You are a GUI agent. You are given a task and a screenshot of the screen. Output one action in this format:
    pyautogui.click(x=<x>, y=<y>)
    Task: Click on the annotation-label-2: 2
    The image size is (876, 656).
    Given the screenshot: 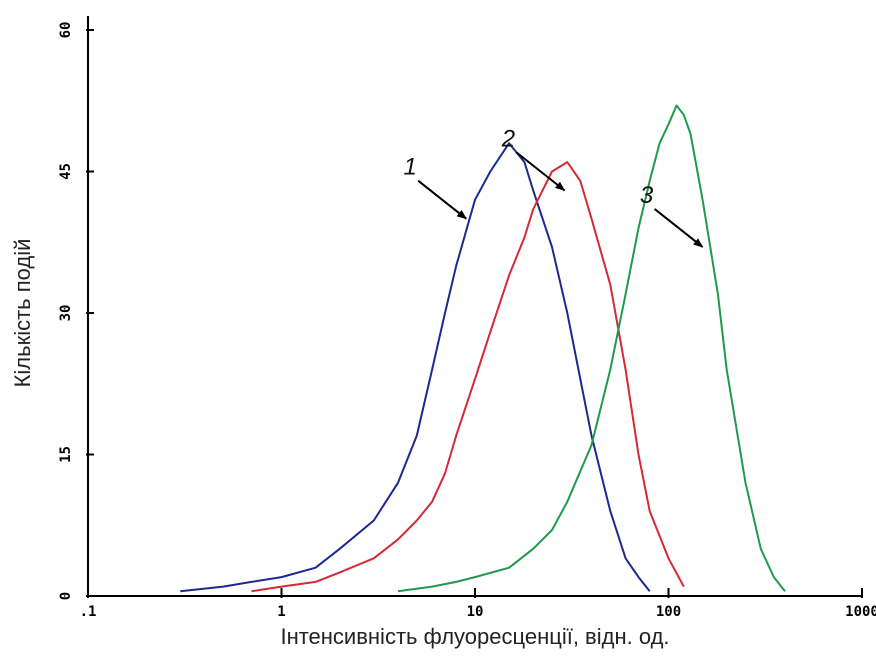 What is the action you would take?
    pyautogui.click(x=508, y=138)
    